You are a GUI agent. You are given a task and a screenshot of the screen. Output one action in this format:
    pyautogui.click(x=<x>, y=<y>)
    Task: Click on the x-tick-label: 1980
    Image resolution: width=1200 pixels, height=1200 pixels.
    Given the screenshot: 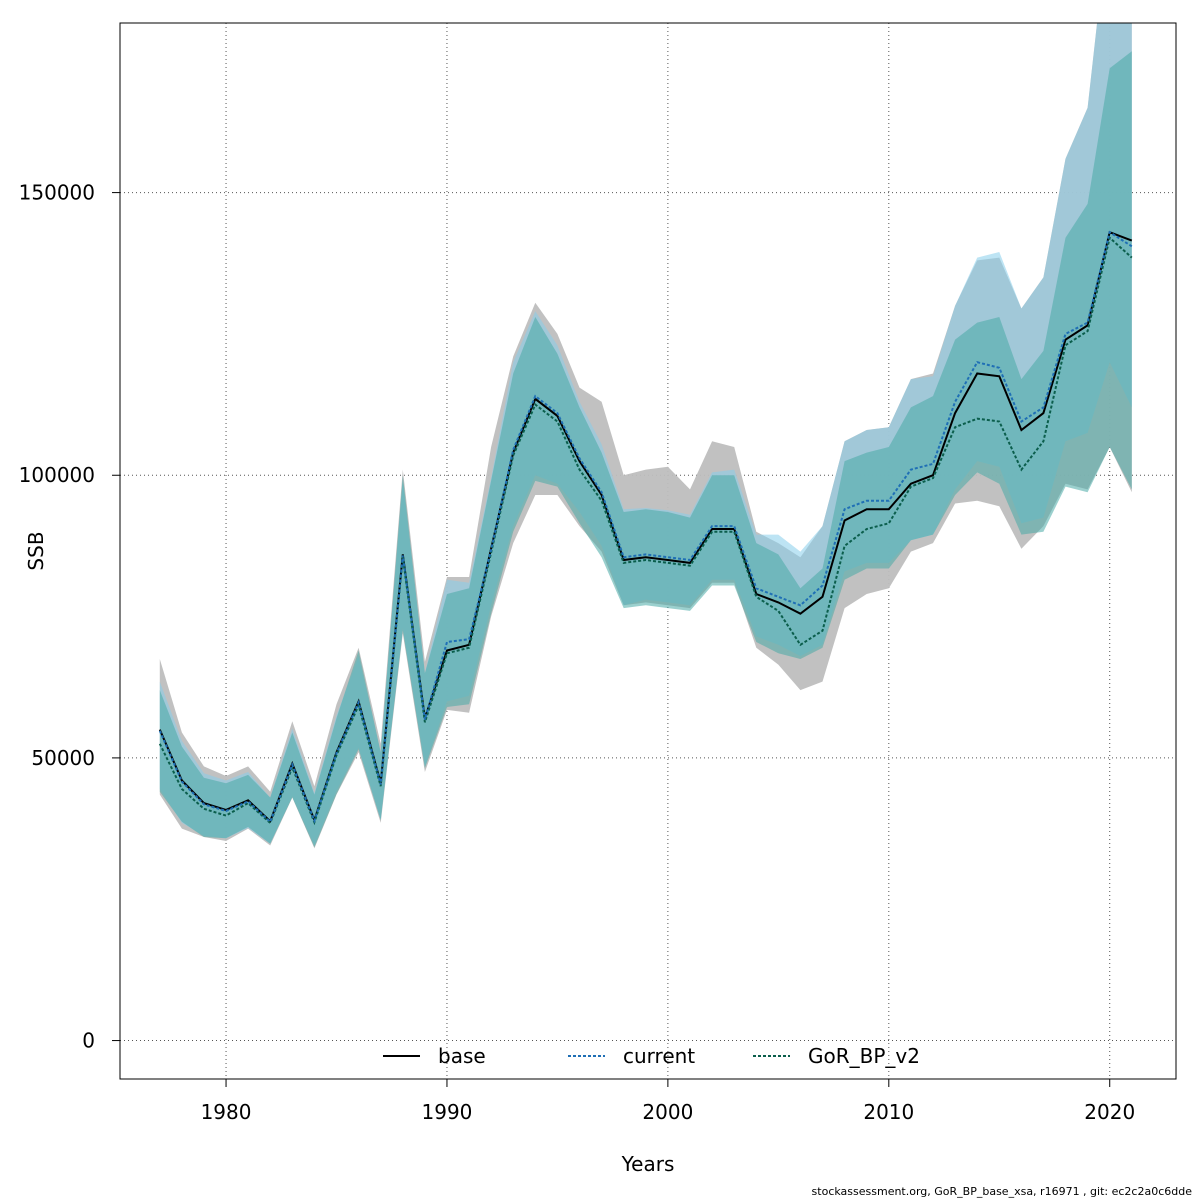 What is the action you would take?
    pyautogui.click(x=226, y=1112)
    